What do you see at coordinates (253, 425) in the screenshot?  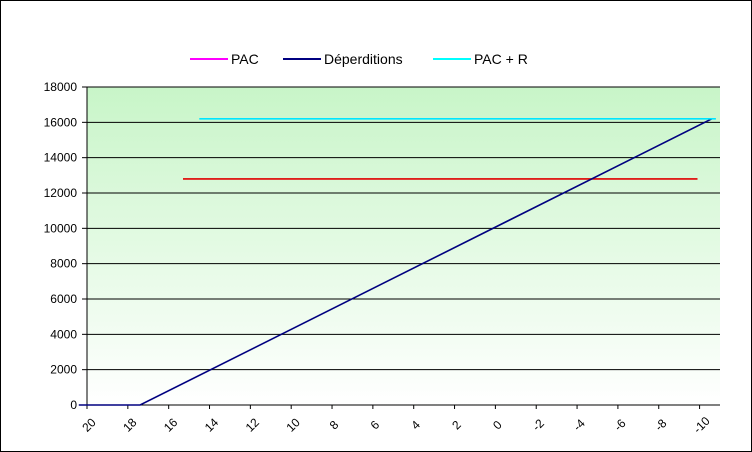 I see `x-tick-label: 12` at bounding box center [253, 425].